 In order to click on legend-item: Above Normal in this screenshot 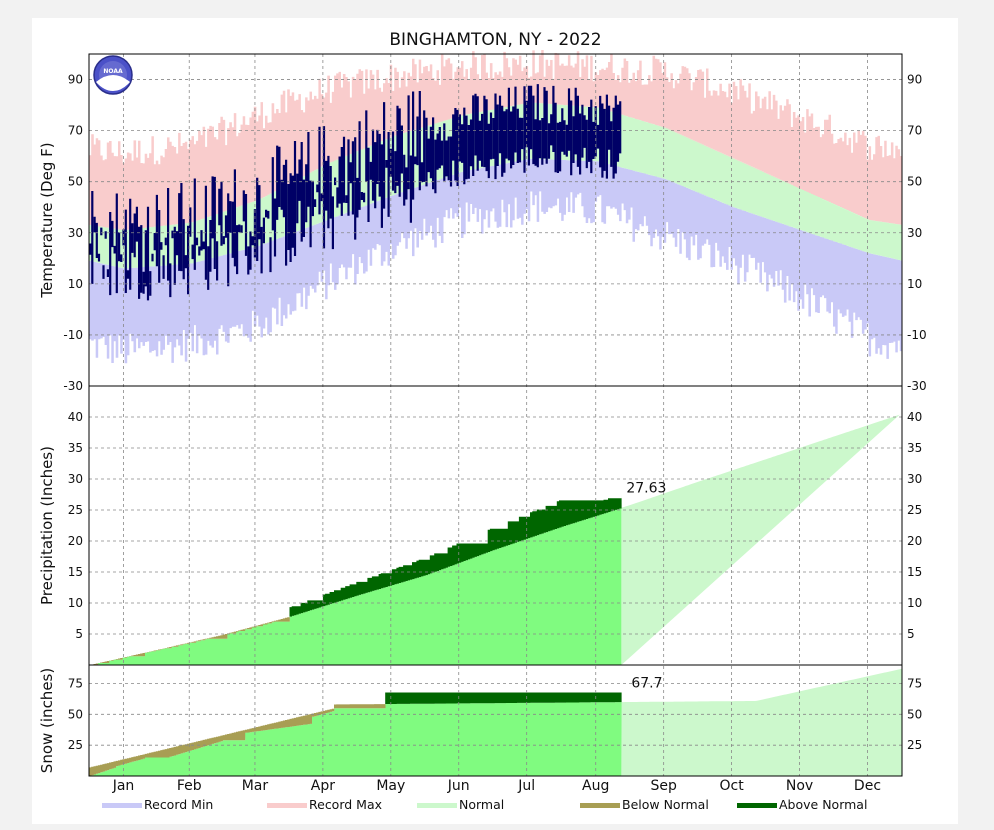, I will do `click(802, 804)`.